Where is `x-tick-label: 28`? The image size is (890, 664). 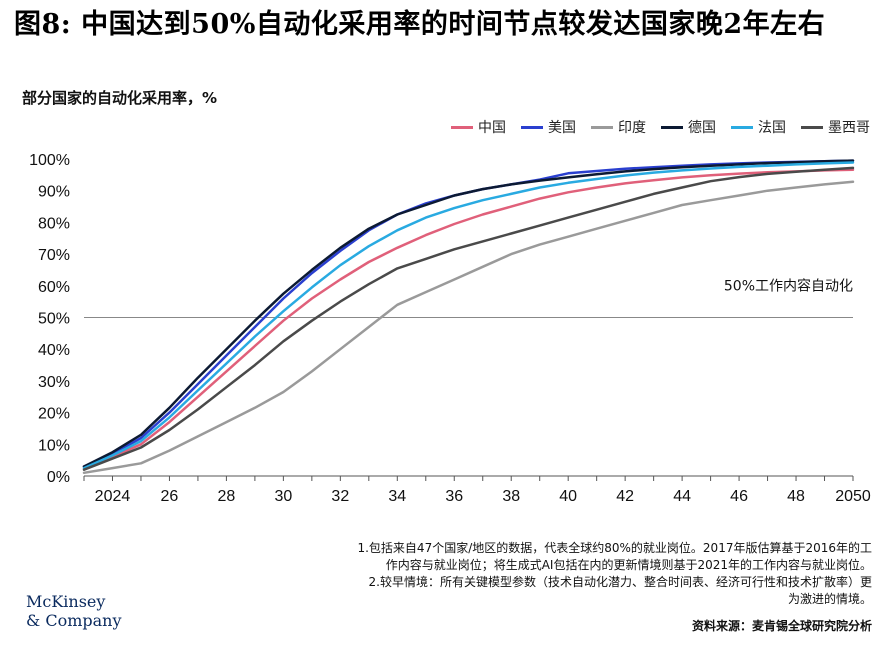 x-tick-label: 28 is located at coordinates (227, 496).